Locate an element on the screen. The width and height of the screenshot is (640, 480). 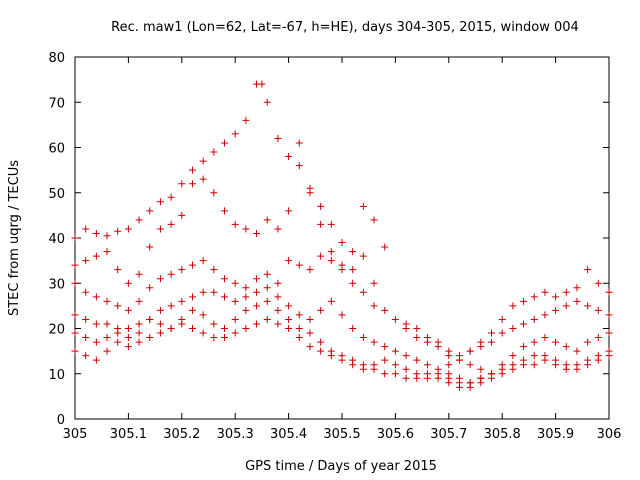
x-axis-label: GPS time / Days of year 2015 is located at coordinates (341, 466).